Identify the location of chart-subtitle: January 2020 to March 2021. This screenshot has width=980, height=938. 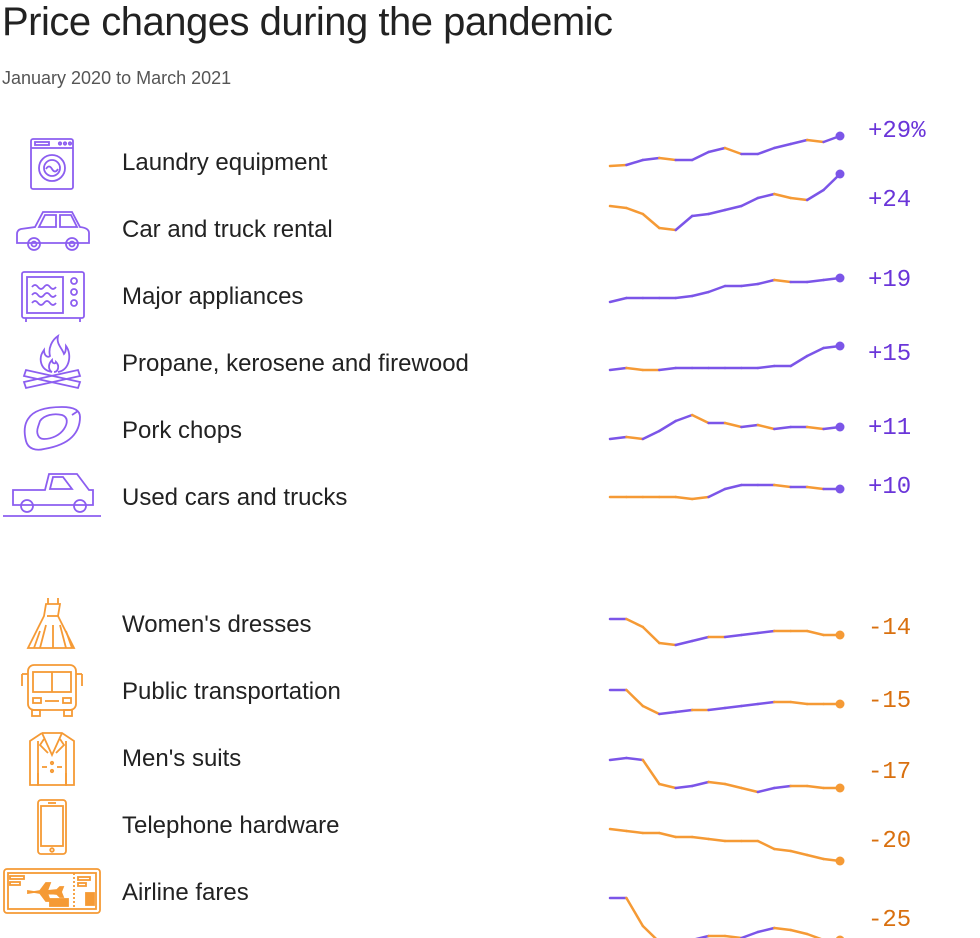
(117, 78).